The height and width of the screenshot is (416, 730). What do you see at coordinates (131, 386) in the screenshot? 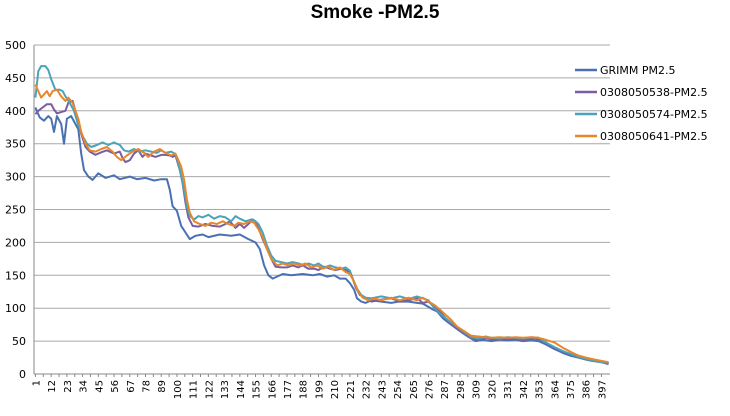
I see `x-tick-label: 67` at bounding box center [131, 386].